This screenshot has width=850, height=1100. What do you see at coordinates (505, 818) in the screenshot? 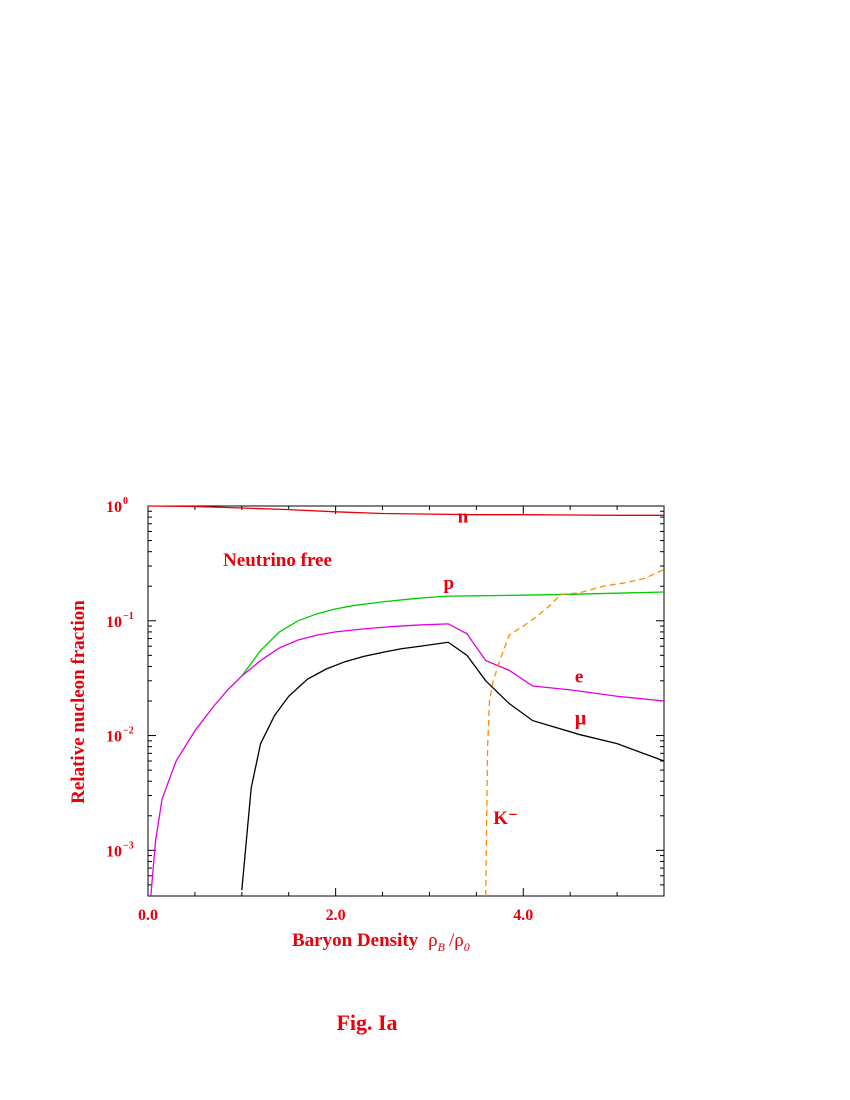
I see `series-label: K⁻` at bounding box center [505, 818].